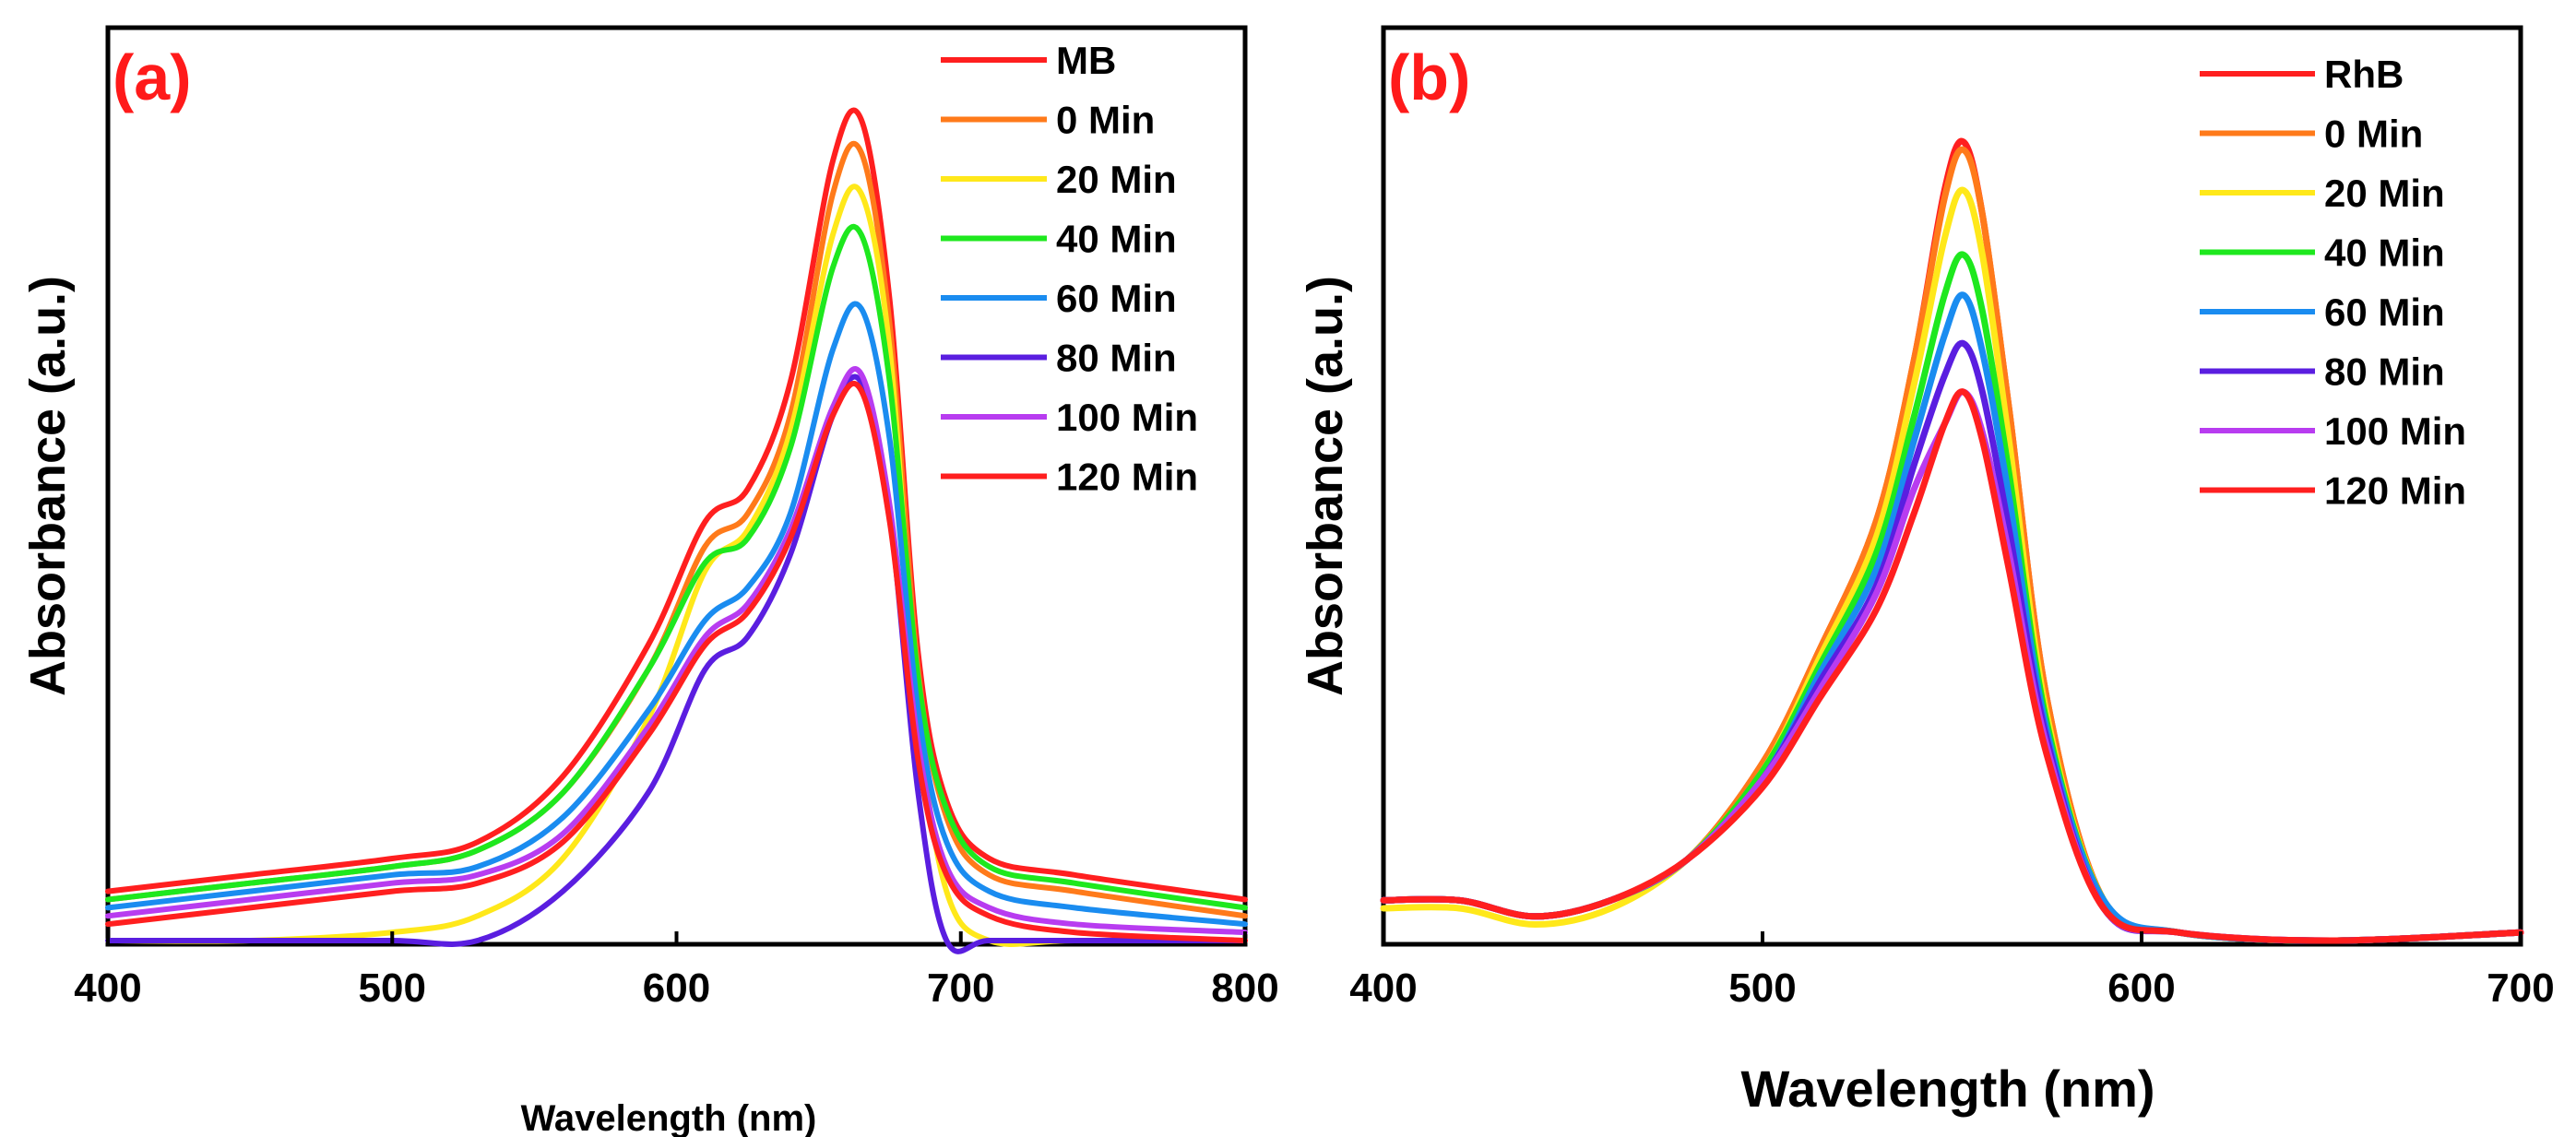 The image size is (2576, 1137). Describe the element at coordinates (676, 988) in the screenshot. I see `xtick-label-a-2: 600` at that location.